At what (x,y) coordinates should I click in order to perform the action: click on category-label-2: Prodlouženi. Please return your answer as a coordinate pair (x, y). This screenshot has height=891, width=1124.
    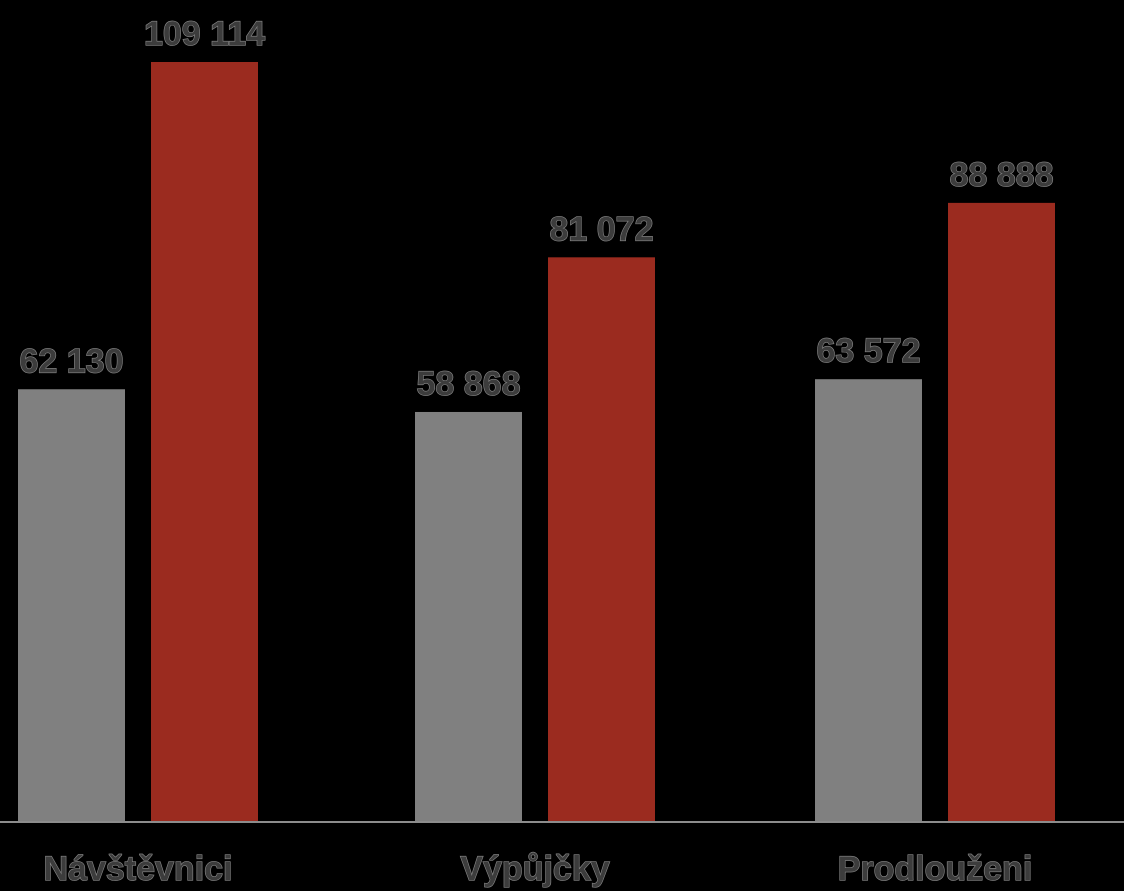
    Looking at the image, I should click on (935, 869).